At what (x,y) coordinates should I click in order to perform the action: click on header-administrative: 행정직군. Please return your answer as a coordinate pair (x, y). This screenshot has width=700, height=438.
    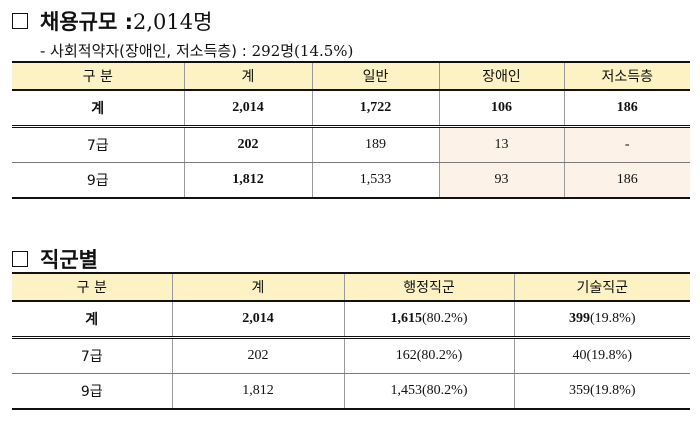
    Looking at the image, I should click on (429, 287).